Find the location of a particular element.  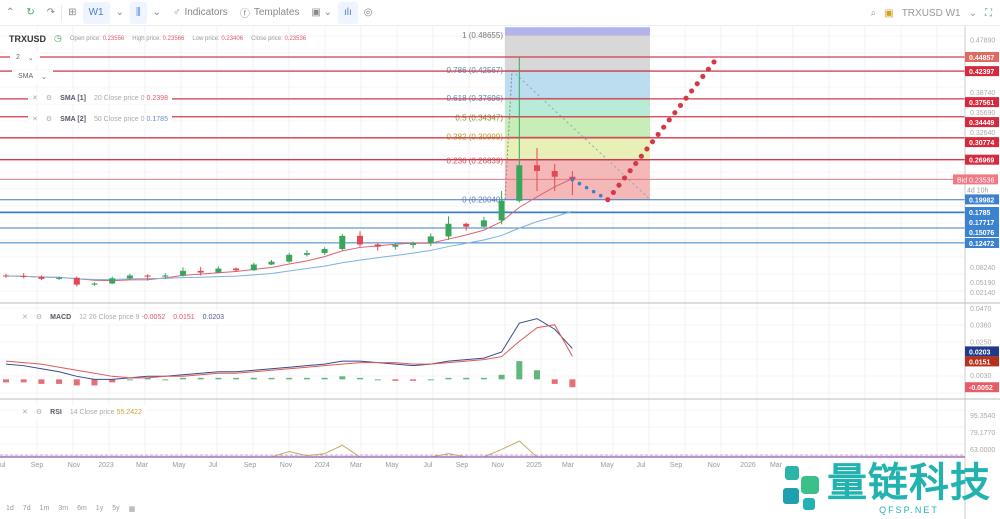

resistance-price-tag: 0.37561 is located at coordinates (981, 103).